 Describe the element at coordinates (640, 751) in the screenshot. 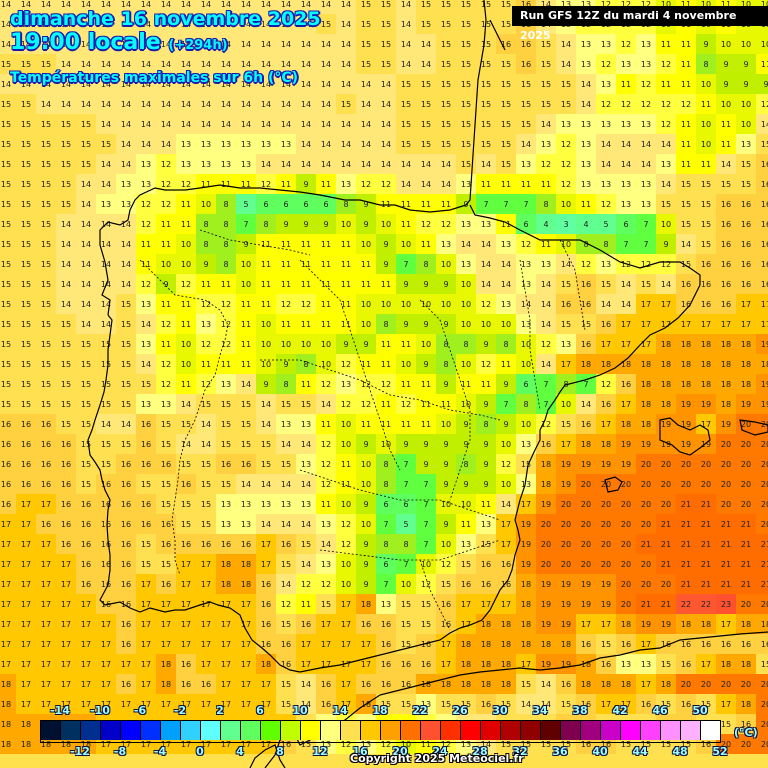

I see `legend-bottom-label: 44` at that location.